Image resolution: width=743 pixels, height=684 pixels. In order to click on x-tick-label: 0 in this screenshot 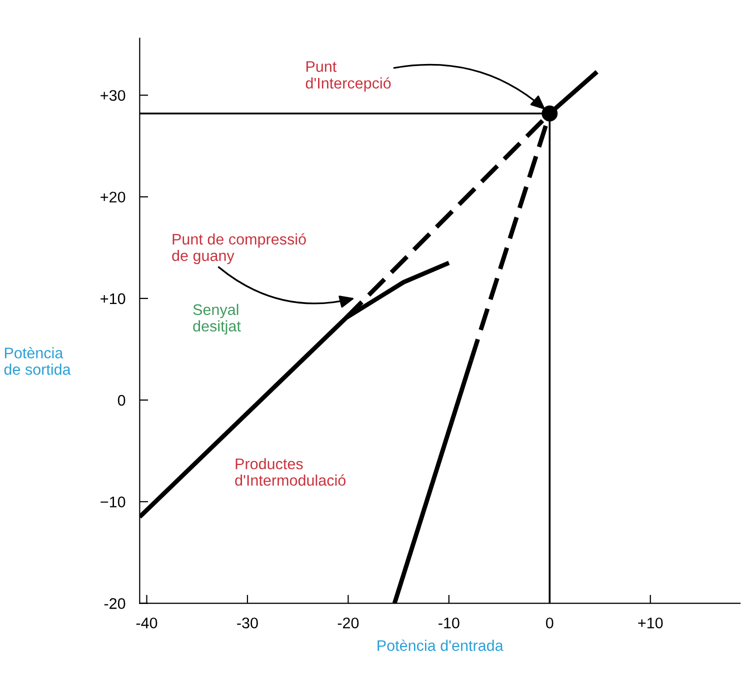, I will do `click(550, 623)`.